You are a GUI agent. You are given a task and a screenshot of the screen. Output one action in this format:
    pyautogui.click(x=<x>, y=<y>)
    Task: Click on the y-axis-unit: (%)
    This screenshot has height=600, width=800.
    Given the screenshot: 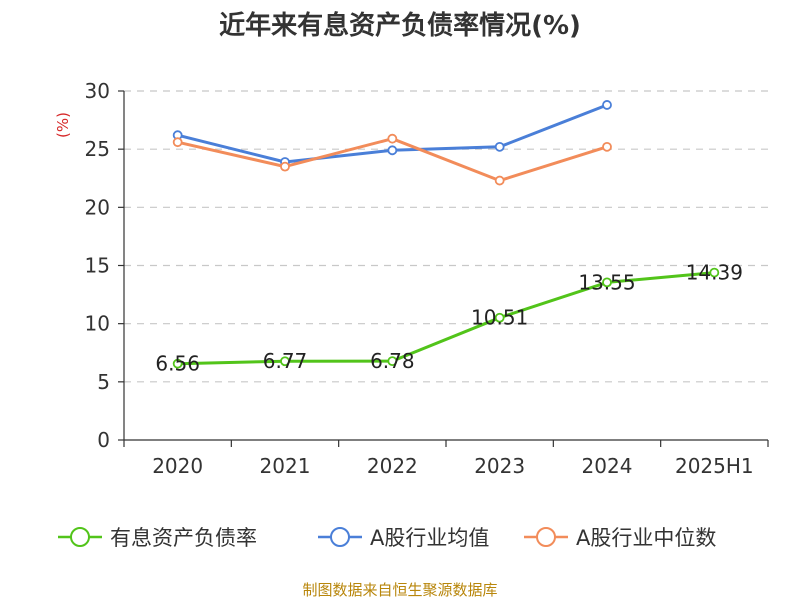 What is the action you would take?
    pyautogui.click(x=63, y=125)
    